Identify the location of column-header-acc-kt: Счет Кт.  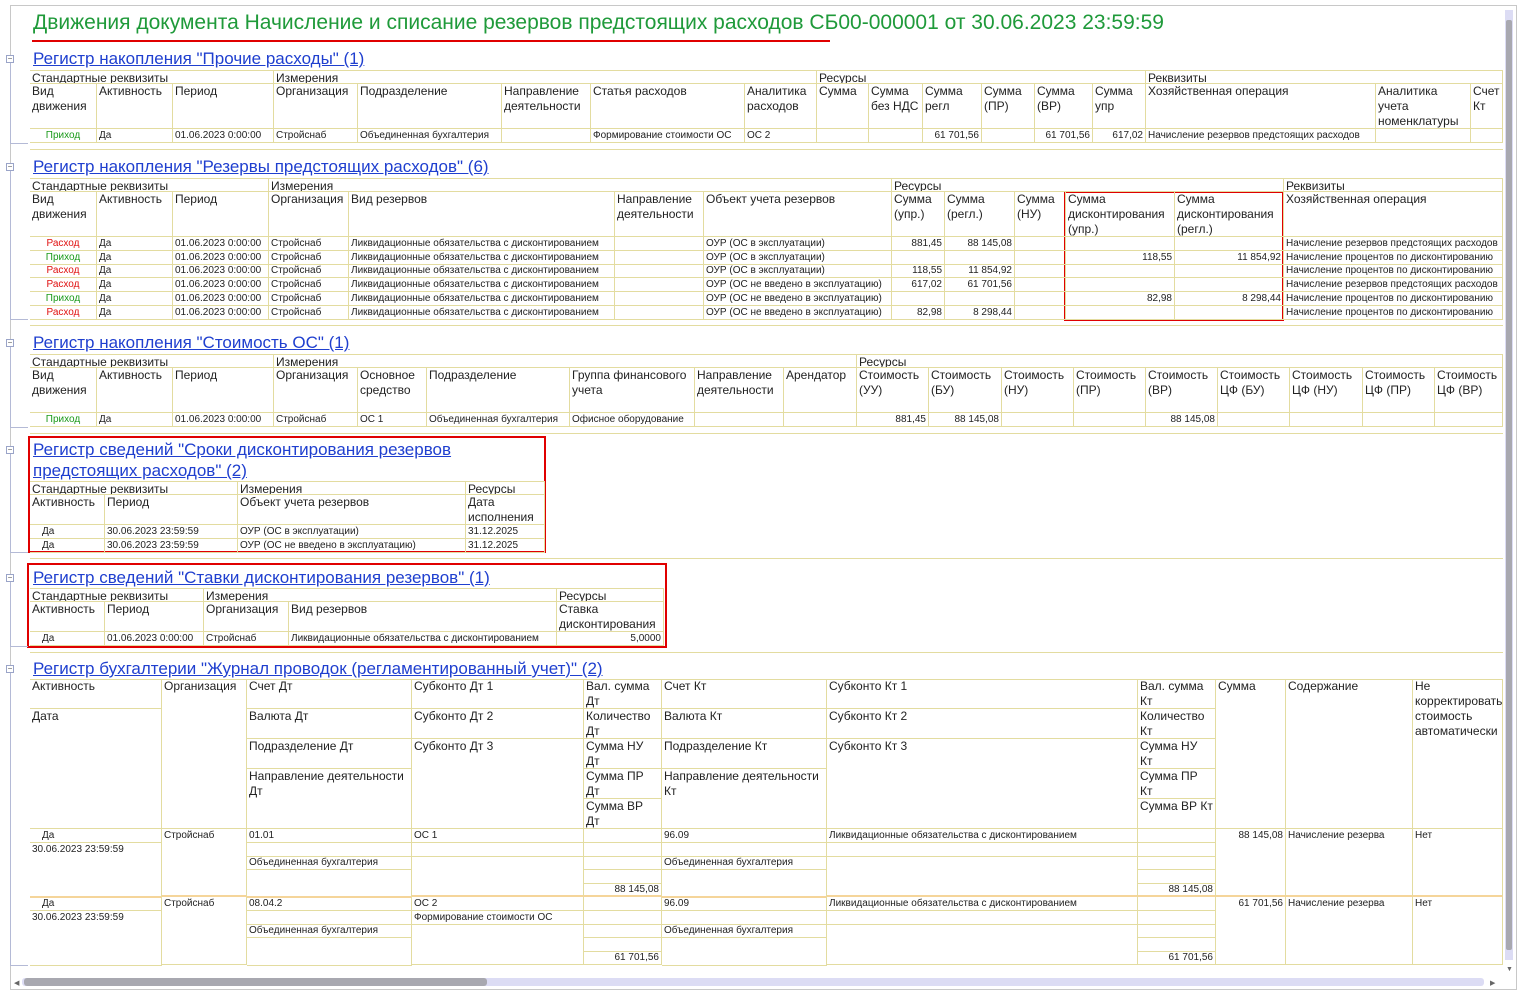
(744, 694).